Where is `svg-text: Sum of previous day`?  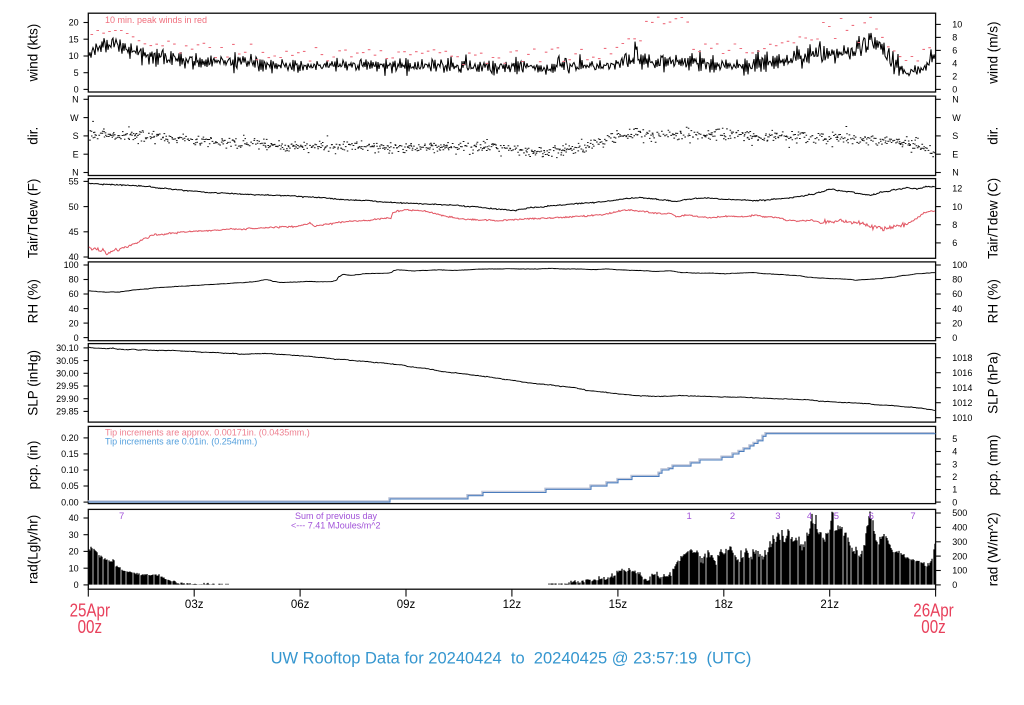 svg-text: Sum of previous day is located at coordinates (336, 516).